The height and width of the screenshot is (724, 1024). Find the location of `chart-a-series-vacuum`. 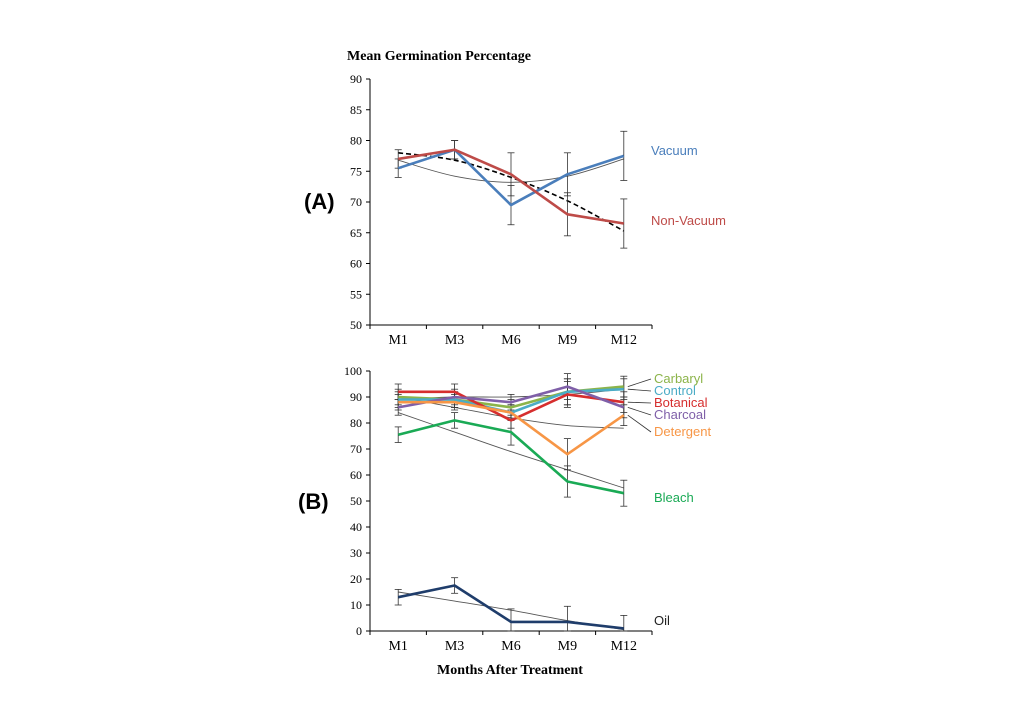

chart-a-series-vacuum is located at coordinates (511, 177).